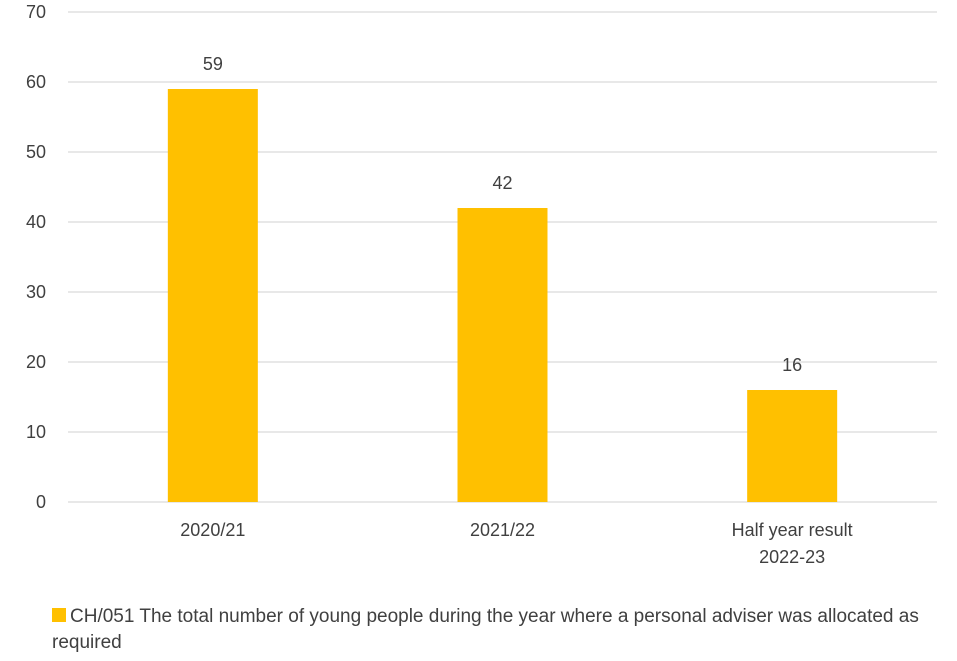 The width and height of the screenshot is (957, 661). I want to click on legend-swatch, so click(59, 615).